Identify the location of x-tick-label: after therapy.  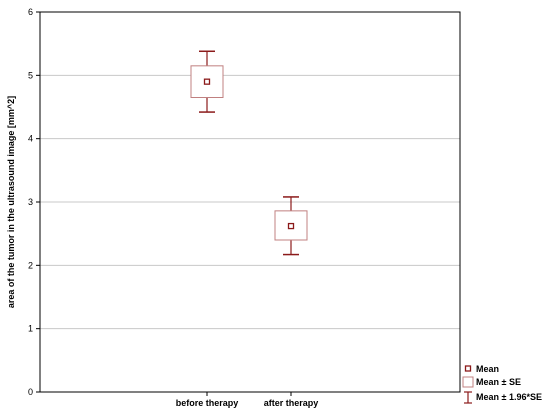
(291, 403).